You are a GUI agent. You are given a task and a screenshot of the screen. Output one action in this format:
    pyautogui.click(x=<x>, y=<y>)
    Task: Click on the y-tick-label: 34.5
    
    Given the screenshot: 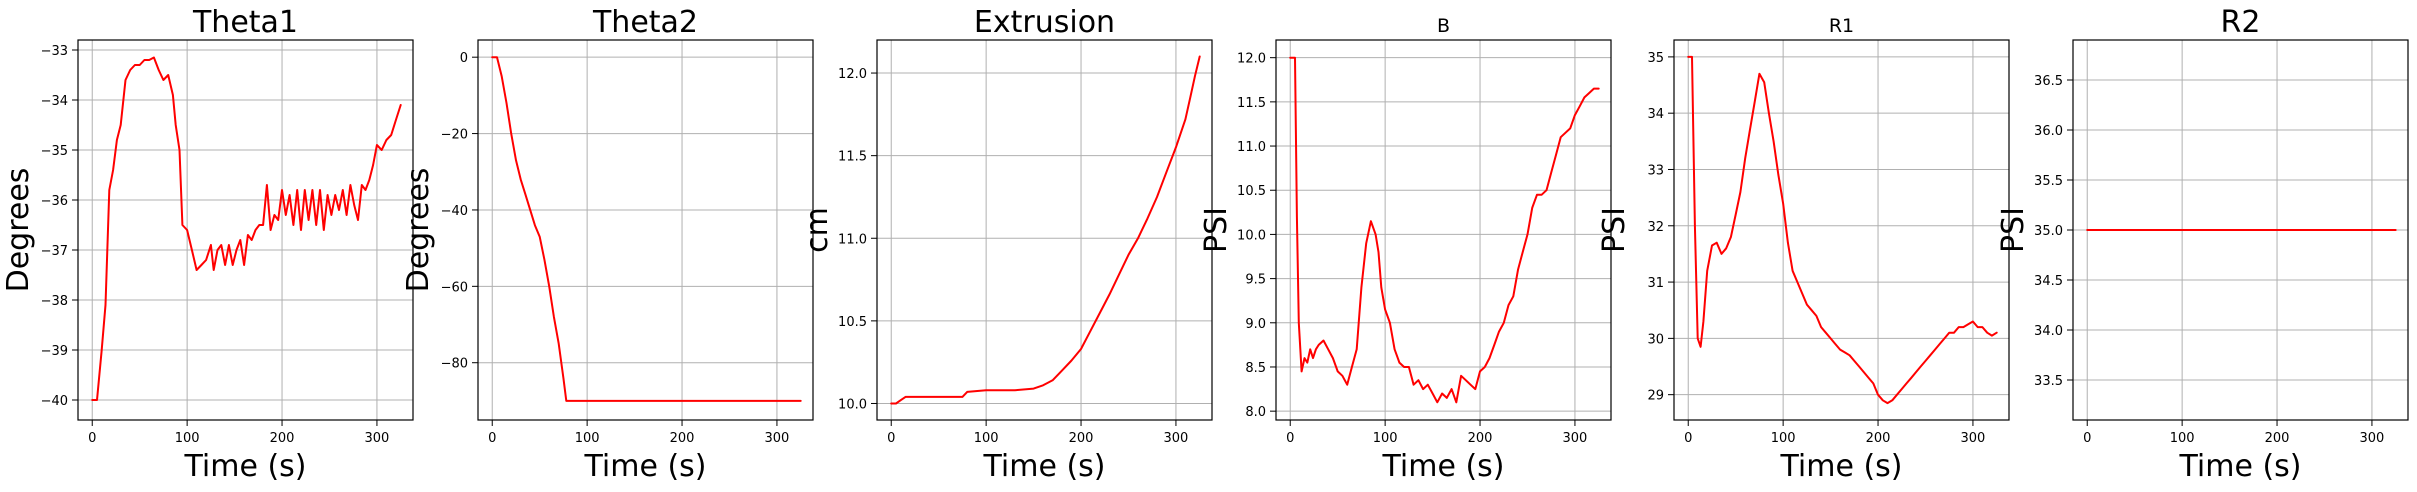 What is the action you would take?
    pyautogui.click(x=2048, y=281)
    